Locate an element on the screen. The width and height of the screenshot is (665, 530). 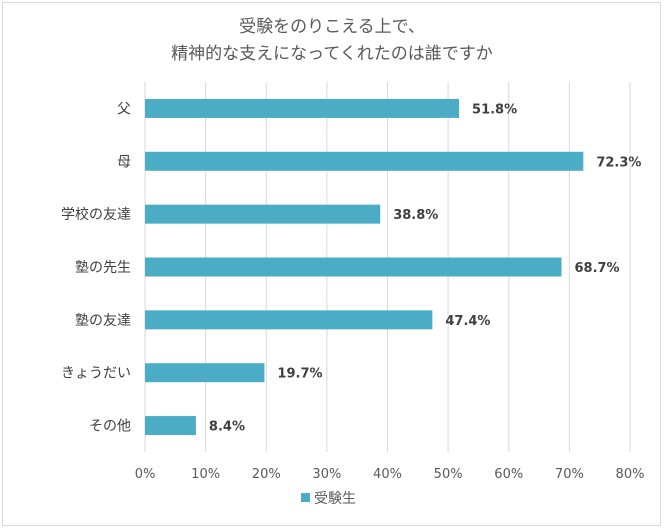
category-label: きょうだい is located at coordinates (96, 374).